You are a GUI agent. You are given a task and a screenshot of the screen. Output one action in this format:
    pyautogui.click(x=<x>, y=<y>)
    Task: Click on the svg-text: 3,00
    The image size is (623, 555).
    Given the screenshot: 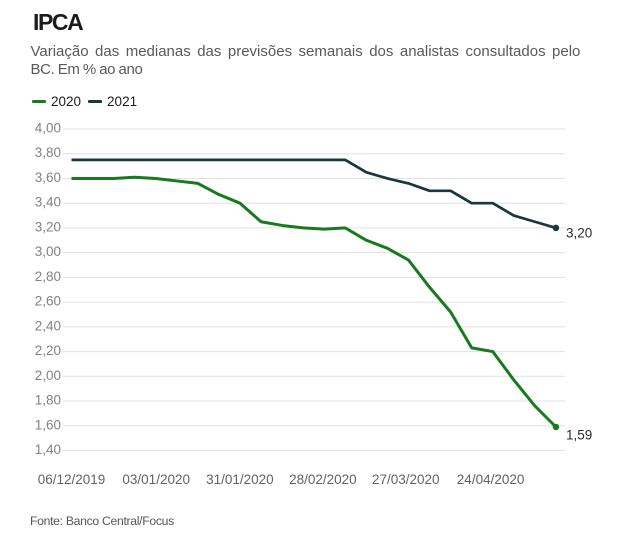 What is the action you would take?
    pyautogui.click(x=48, y=251)
    